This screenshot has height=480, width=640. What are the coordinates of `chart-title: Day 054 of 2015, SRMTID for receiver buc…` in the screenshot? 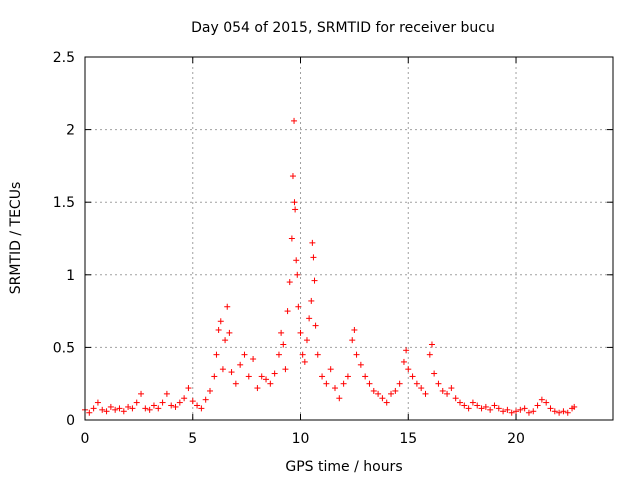 It's located at (343, 28).